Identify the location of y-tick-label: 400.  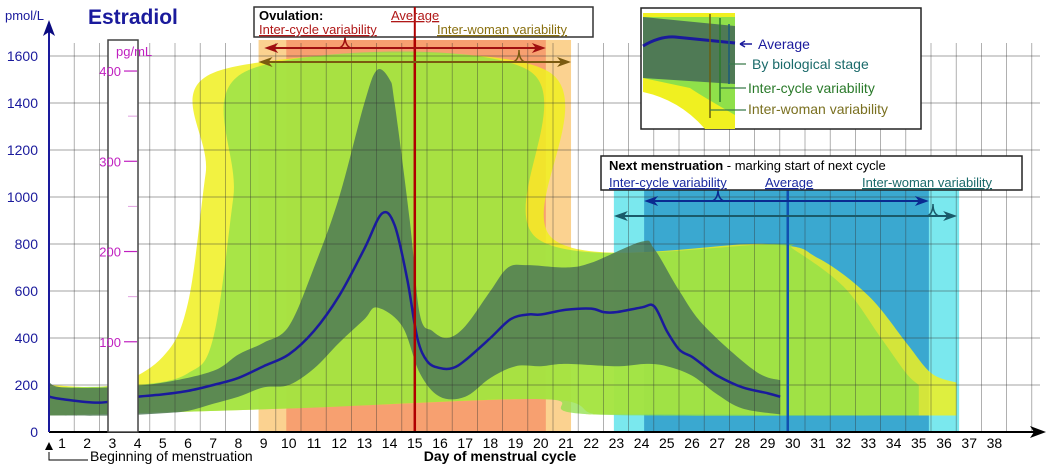
(27, 338).